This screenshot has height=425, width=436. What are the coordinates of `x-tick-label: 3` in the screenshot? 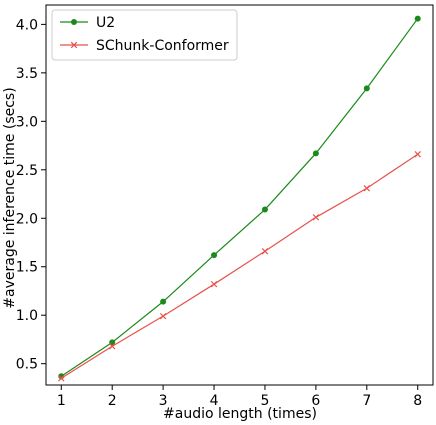 It's located at (163, 401).